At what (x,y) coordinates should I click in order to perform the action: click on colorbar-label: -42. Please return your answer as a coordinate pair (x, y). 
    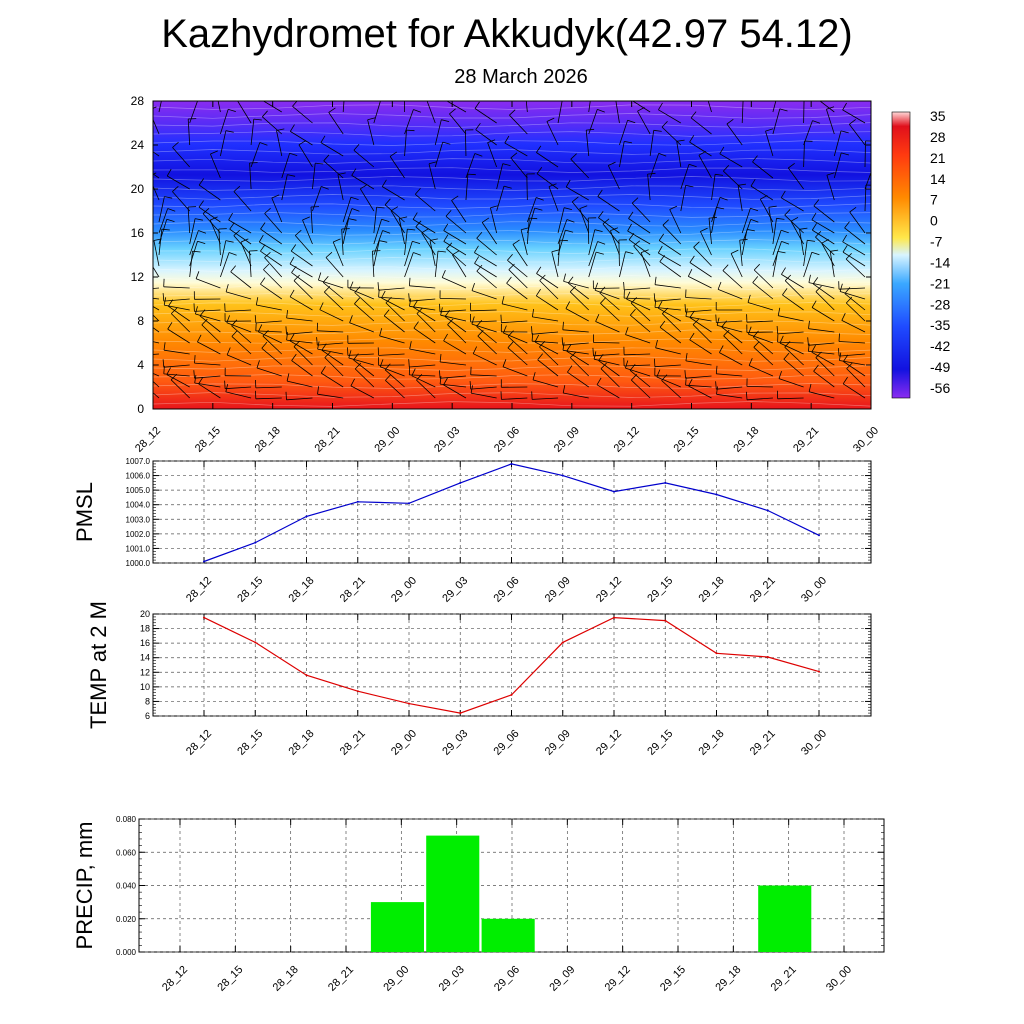
    Looking at the image, I should click on (940, 346).